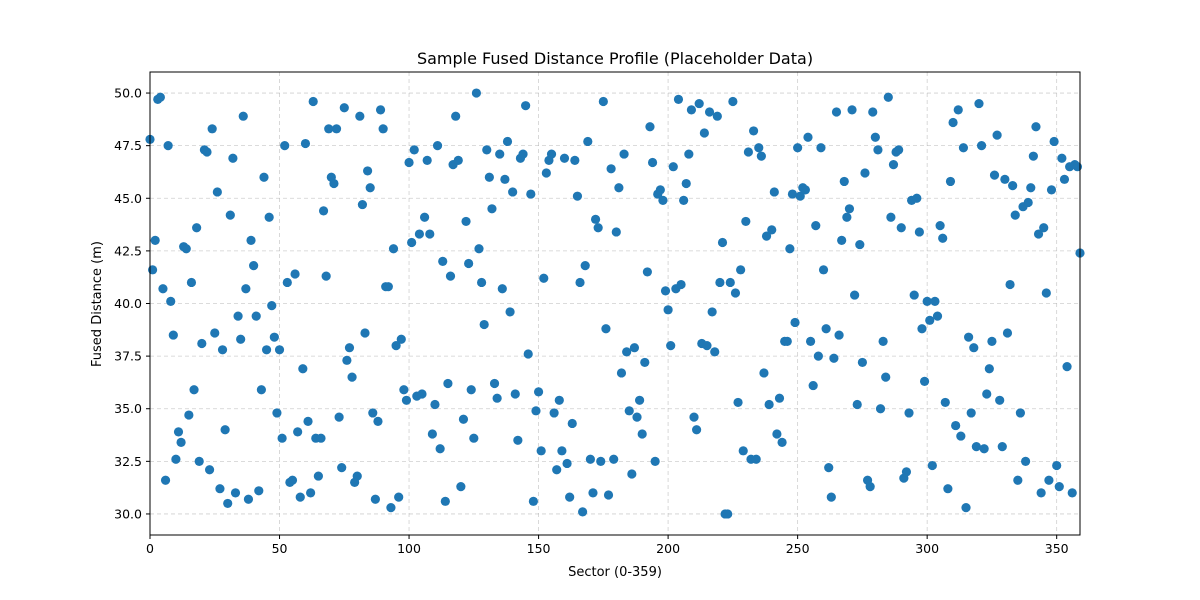 This screenshot has height=600, width=1200. Describe the element at coordinates (128, 303) in the screenshot. I see `y-tick-label: 40.0` at that location.